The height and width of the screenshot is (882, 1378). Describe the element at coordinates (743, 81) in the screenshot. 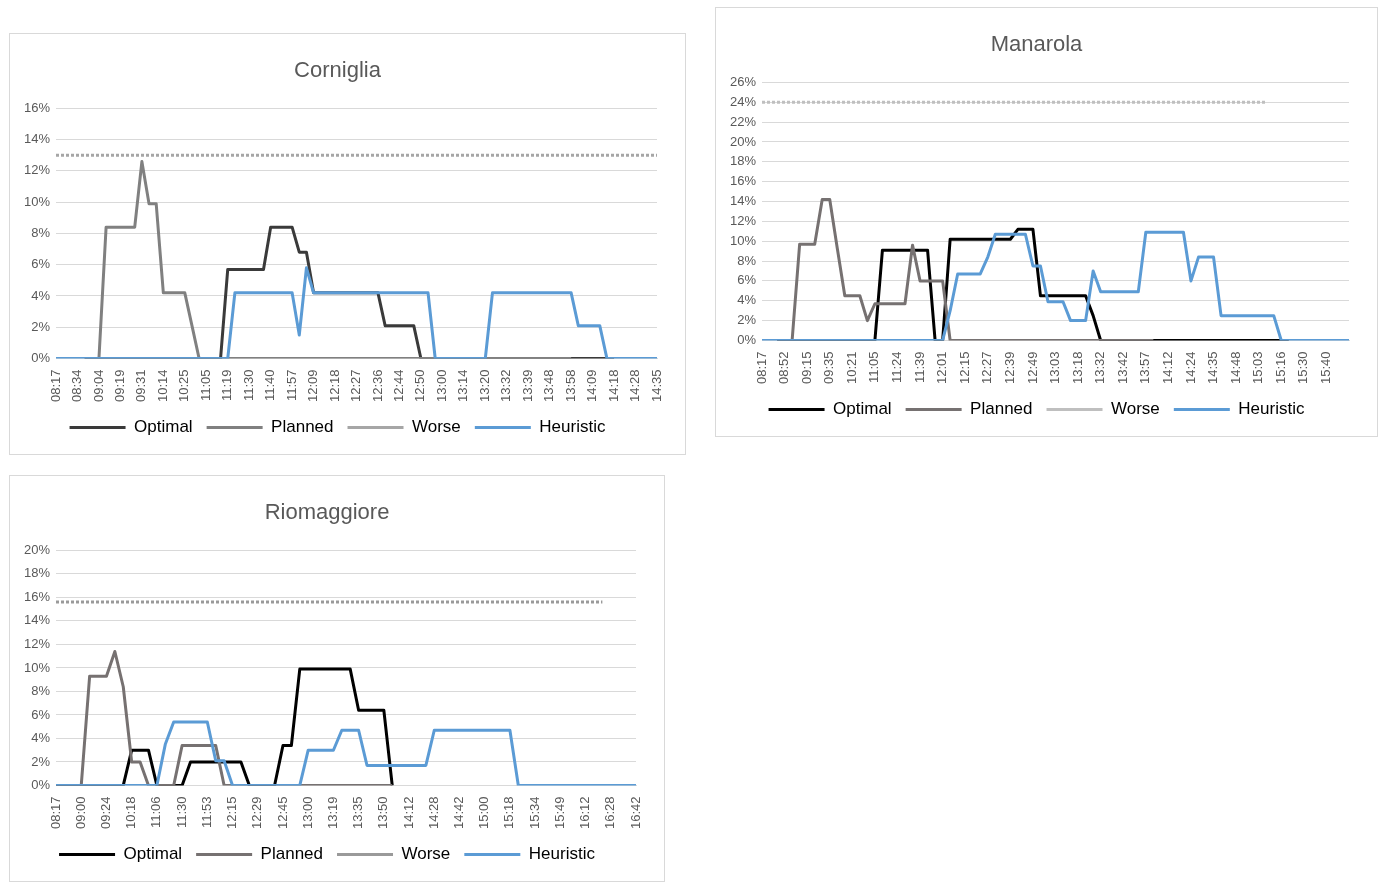

I see `y-tick-label: 26%` at that location.